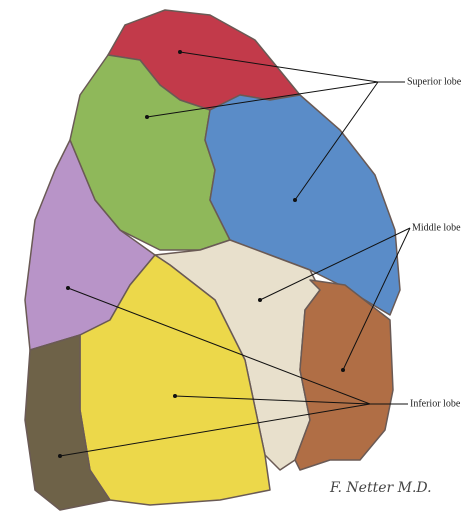 The width and height of the screenshot is (470, 525). I want to click on label: Middle lobe, so click(436, 227).